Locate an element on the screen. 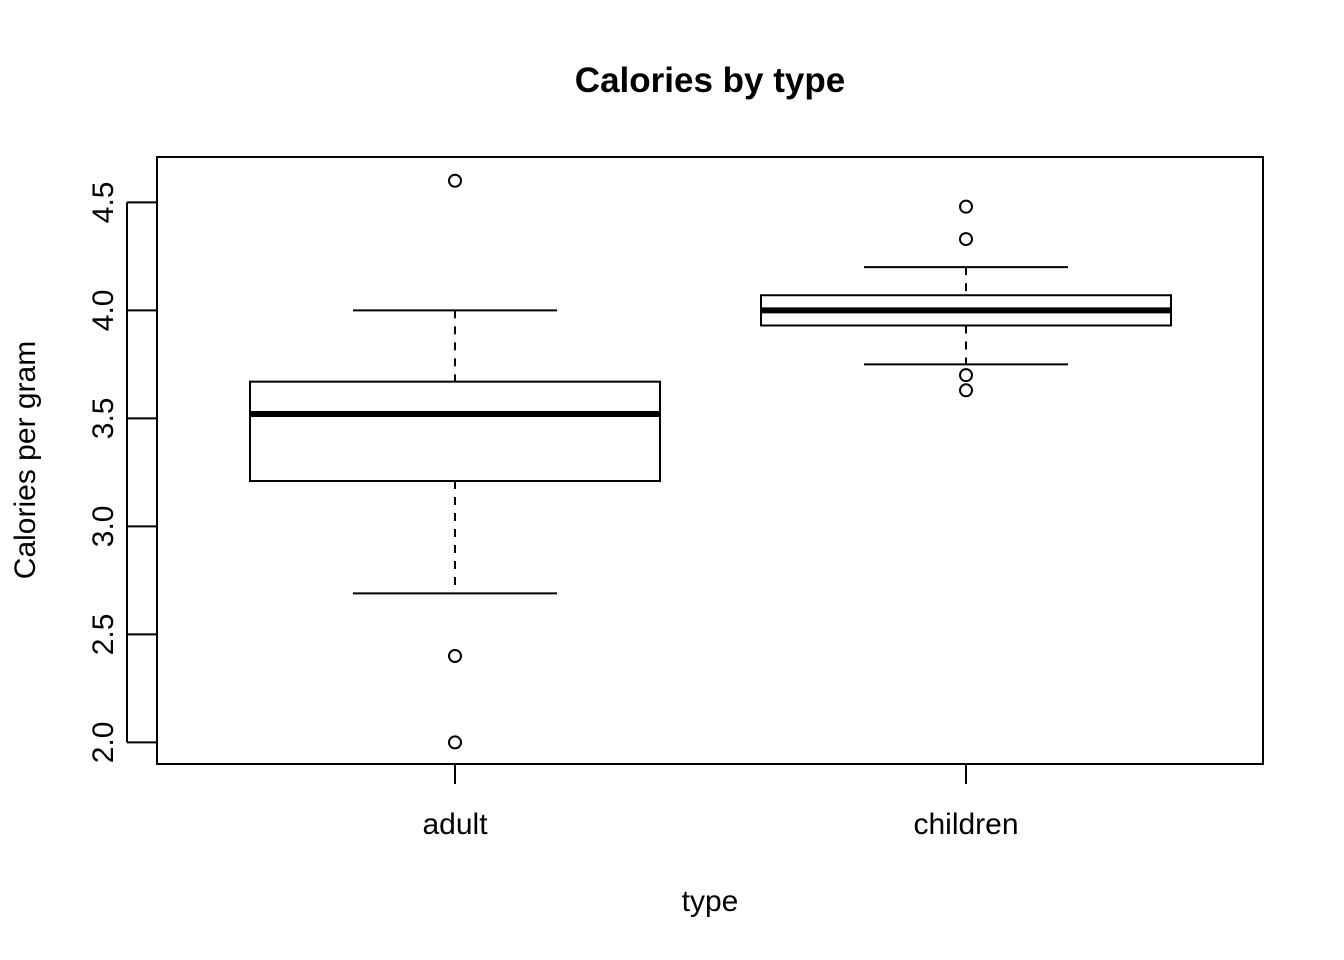 Image resolution: width=1344 pixels, height=960 pixels. x-tick-label: children is located at coordinates (965, 824).